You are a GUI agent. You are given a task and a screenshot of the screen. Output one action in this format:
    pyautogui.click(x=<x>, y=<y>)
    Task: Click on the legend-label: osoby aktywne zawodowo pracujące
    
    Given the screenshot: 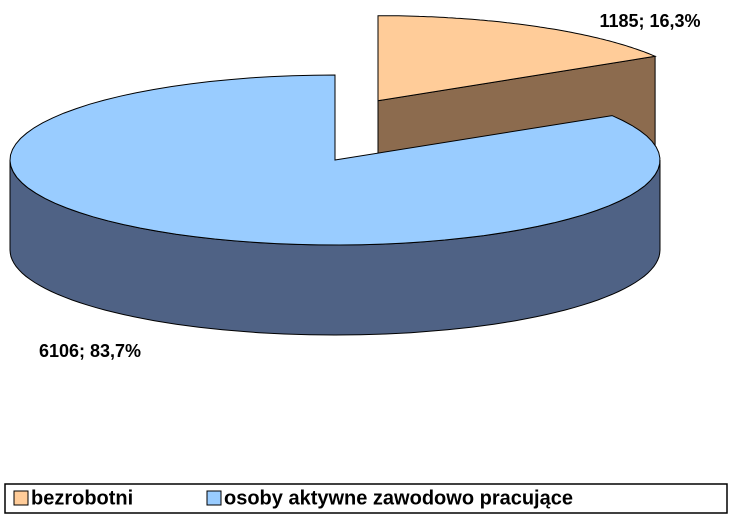 What is the action you would take?
    pyautogui.click(x=398, y=498)
    